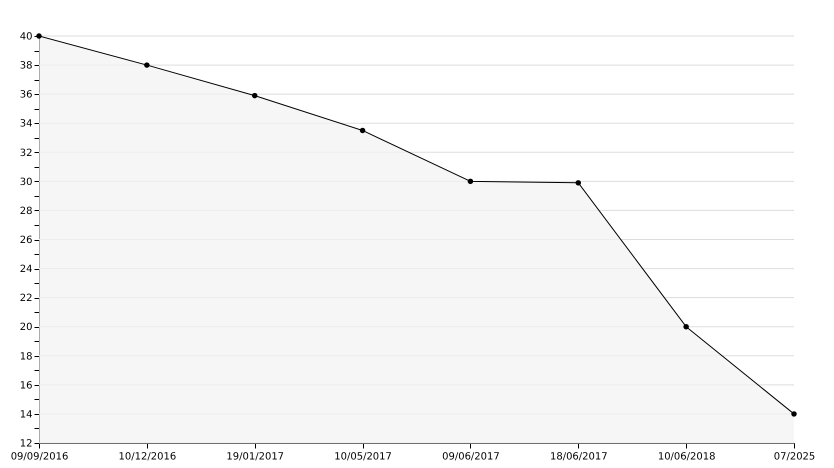 This screenshot has width=834, height=468. What do you see at coordinates (26, 66) in the screenshot?
I see `y-tick-label: 38` at bounding box center [26, 66].